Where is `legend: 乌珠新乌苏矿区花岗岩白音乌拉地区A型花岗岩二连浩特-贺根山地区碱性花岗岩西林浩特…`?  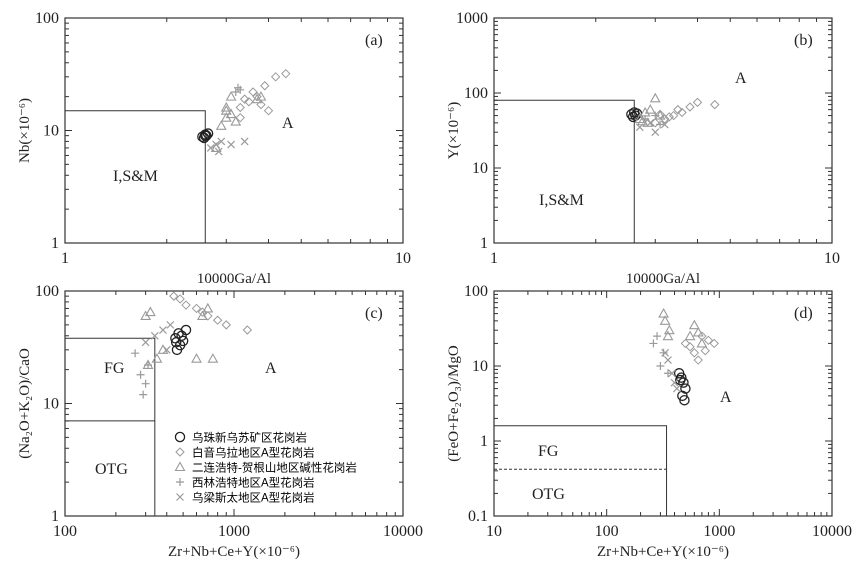 legend: 乌珠新乌苏矿区花岗岩白音乌拉地区A型花岗岩二连浩特-贺根山地区碱性花岗岩西林浩特… is located at coordinates (265, 468).